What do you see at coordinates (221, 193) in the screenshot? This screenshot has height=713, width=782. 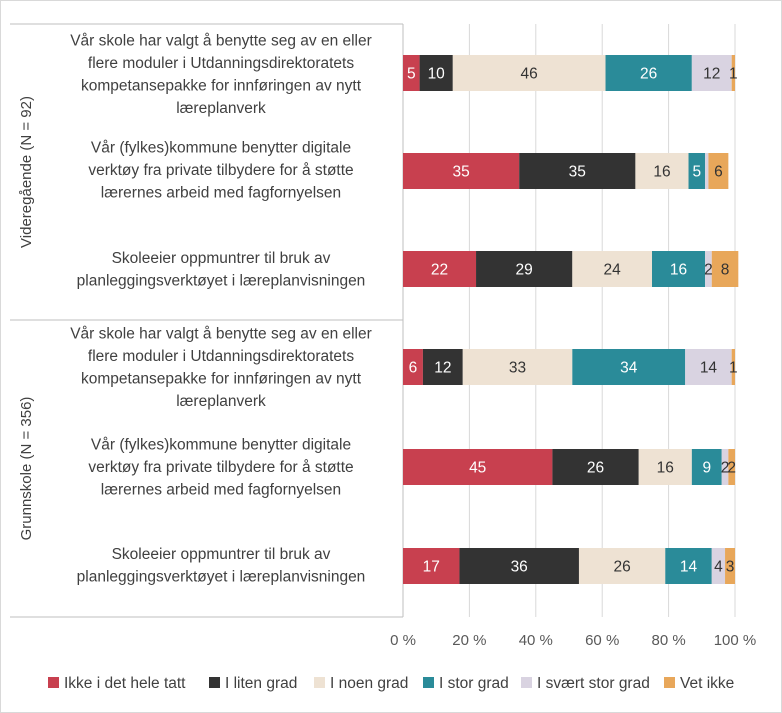 I see `category-label-line: lærernes arbeid med fagfornyelsen` at bounding box center [221, 193].